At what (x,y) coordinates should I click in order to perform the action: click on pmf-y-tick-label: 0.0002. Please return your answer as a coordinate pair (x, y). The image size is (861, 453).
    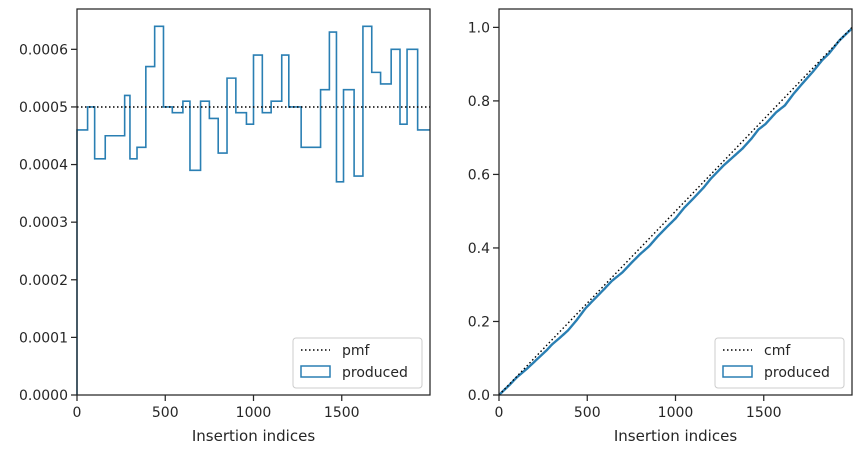
    Looking at the image, I should click on (43, 281).